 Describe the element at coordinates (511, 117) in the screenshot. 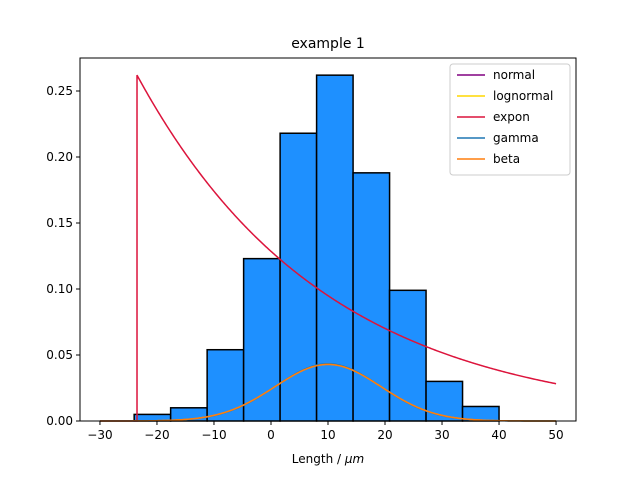

I see `legend-label-expon: expon` at that location.